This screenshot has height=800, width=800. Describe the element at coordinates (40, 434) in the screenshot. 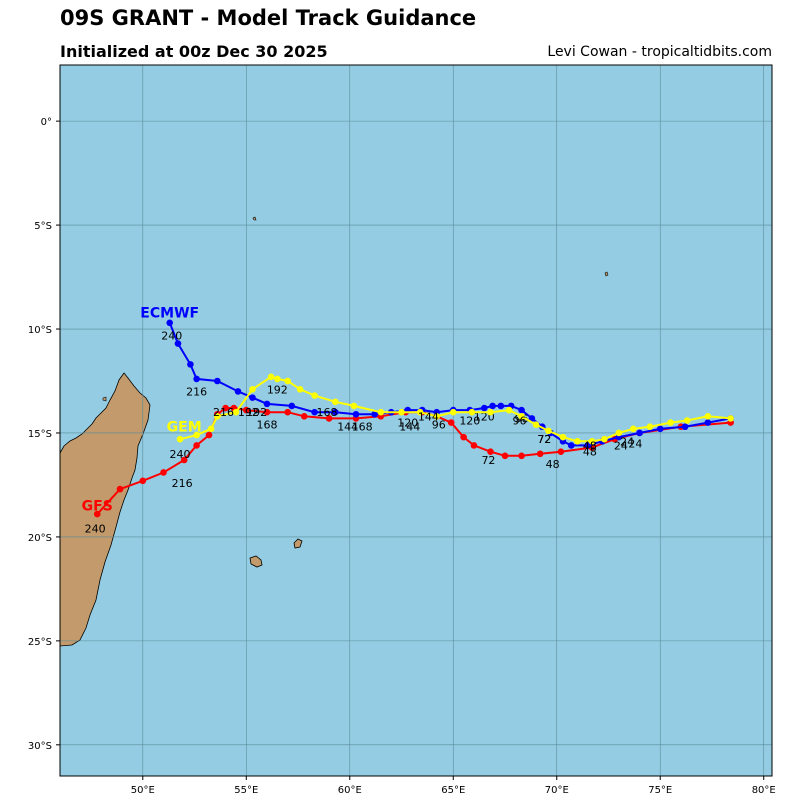

I see `lat-tick-label: 15°S` at that location.